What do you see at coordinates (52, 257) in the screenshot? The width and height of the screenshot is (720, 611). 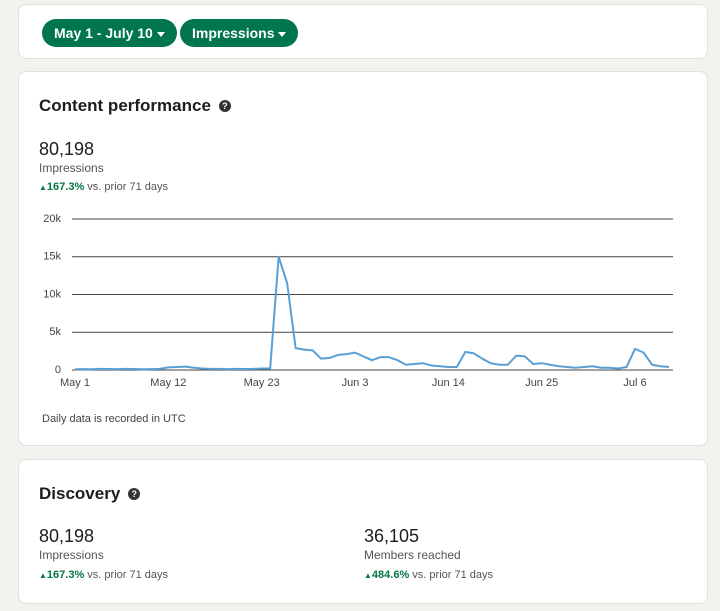 I see `y-tick-label: 15k` at bounding box center [52, 257].